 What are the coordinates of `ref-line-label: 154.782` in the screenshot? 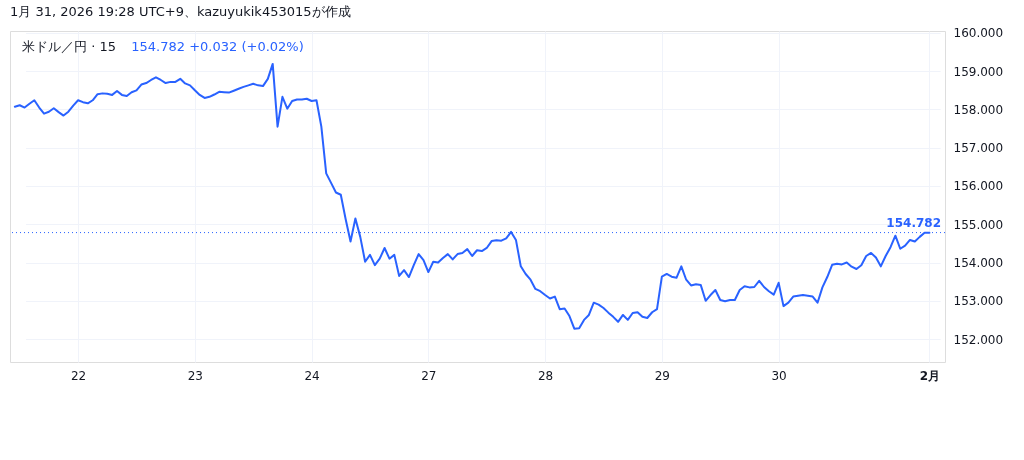 It's located at (913, 222).